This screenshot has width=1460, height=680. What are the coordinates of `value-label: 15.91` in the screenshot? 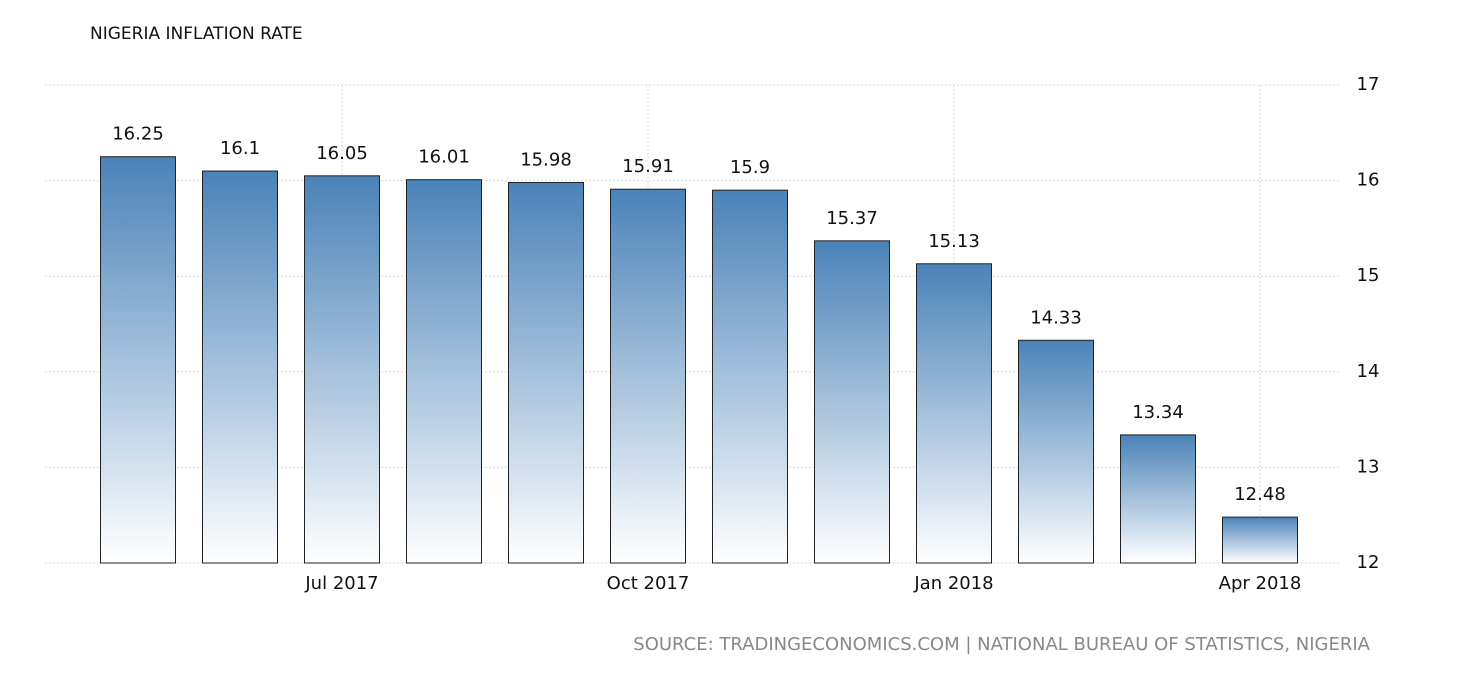 It's located at (648, 166).